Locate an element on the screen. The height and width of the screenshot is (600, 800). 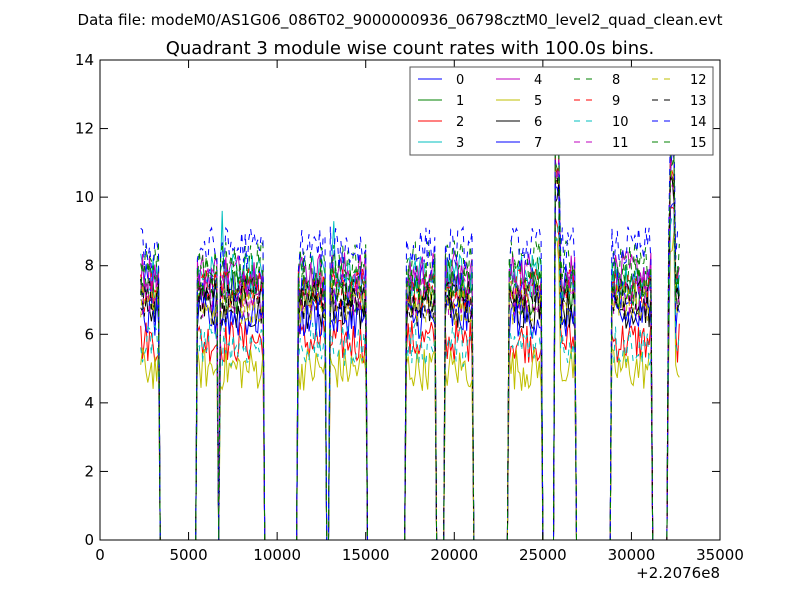
x-offset-label: +2.2076e8 is located at coordinates (678, 573).